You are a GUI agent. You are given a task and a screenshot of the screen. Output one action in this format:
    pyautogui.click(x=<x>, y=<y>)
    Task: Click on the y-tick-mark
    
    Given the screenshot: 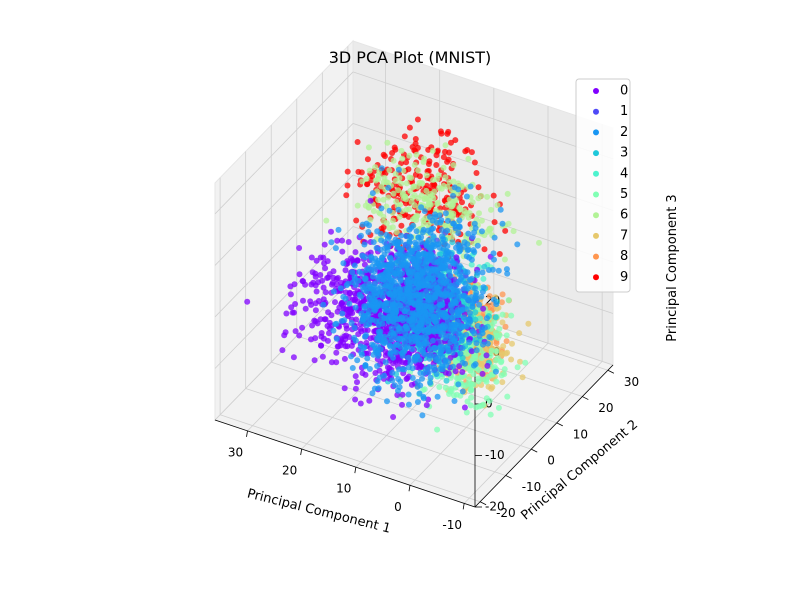 What is the action you would take?
    pyautogui.click(x=559, y=424)
    